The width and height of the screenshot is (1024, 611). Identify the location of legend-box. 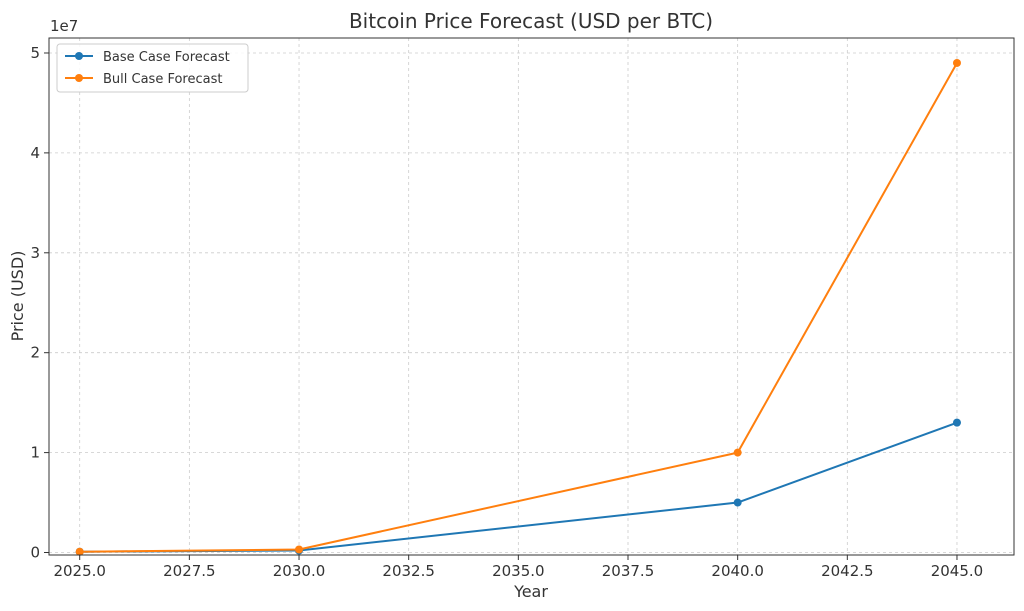
(152, 68).